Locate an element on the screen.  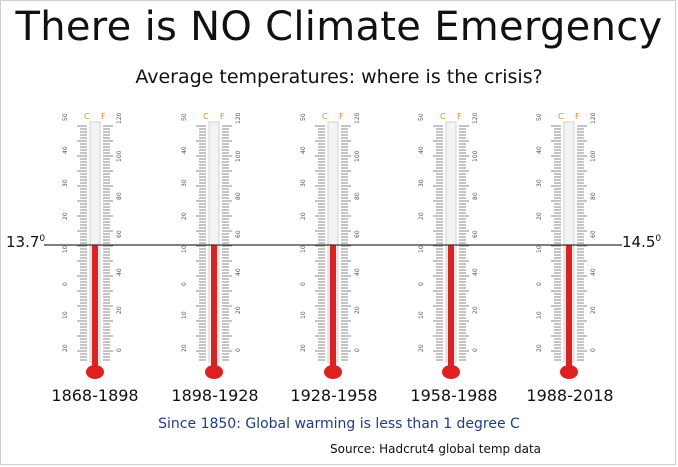
page-title: There is NO Climate Emergency is located at coordinates (339, 27).